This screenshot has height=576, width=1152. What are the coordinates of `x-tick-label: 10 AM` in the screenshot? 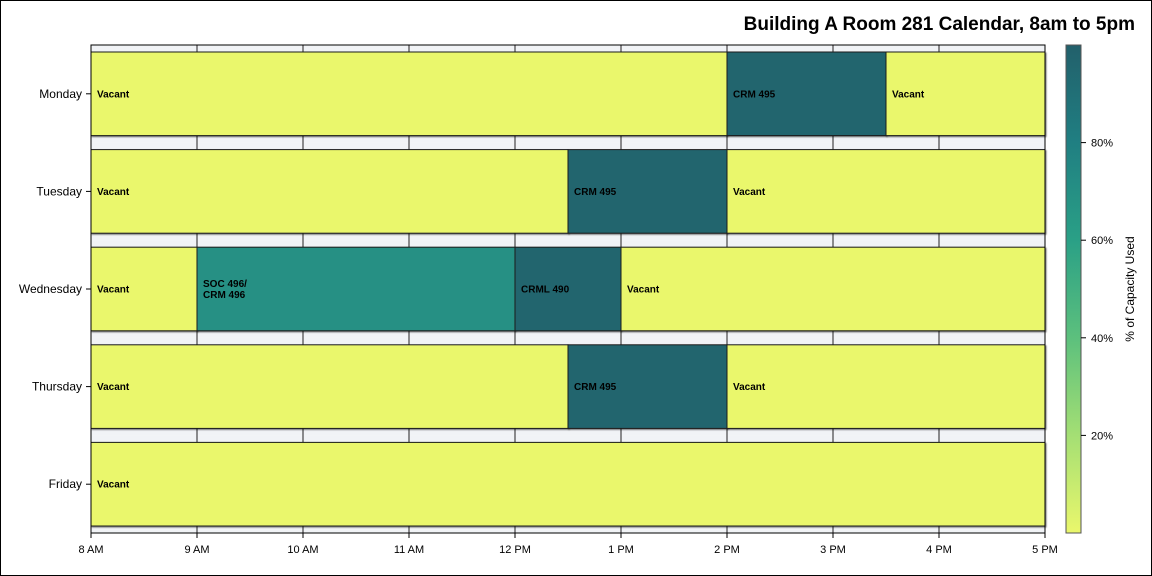 It's located at (302, 550).